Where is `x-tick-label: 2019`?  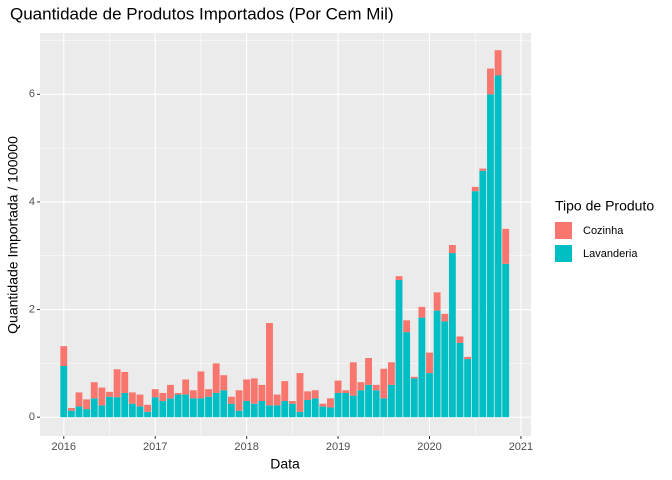 x-tick-label: 2019 is located at coordinates (338, 447).